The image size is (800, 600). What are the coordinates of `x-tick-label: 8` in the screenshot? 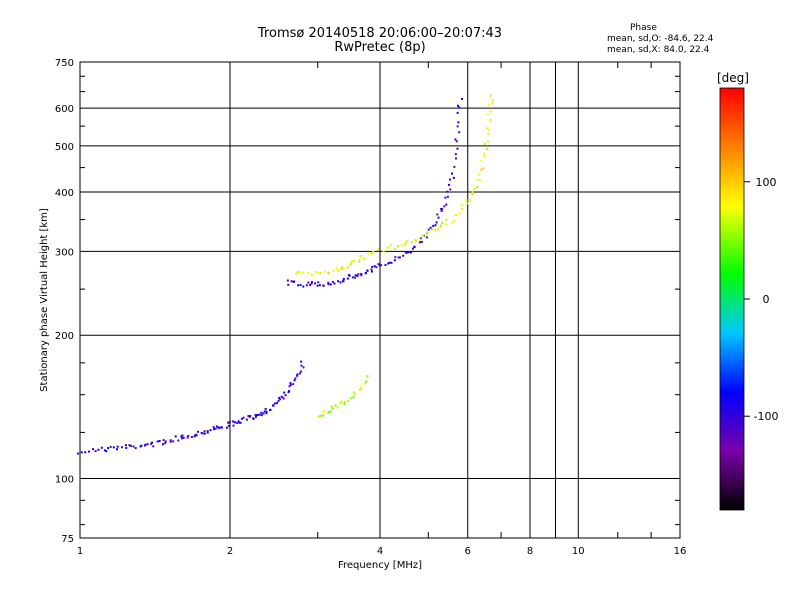 It's located at (530, 551).